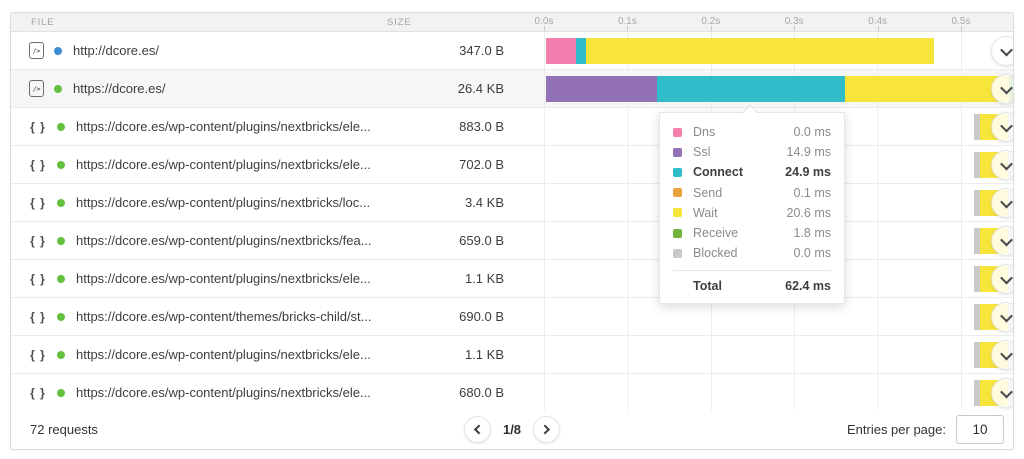  What do you see at coordinates (677, 253) in the screenshot?
I see `blocked-color-swatch` at bounding box center [677, 253].